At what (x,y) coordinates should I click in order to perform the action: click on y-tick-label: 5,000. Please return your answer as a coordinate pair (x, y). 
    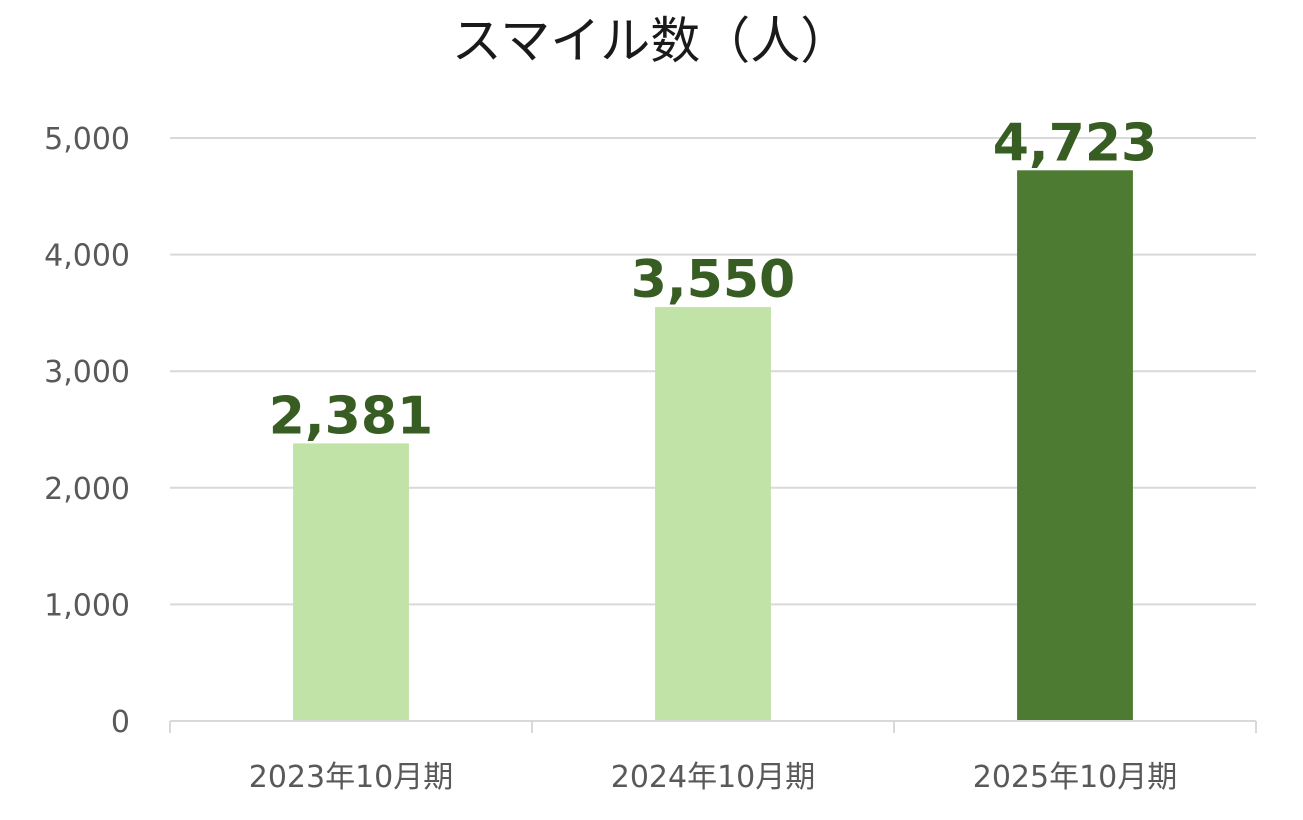
    Looking at the image, I should click on (87, 139).